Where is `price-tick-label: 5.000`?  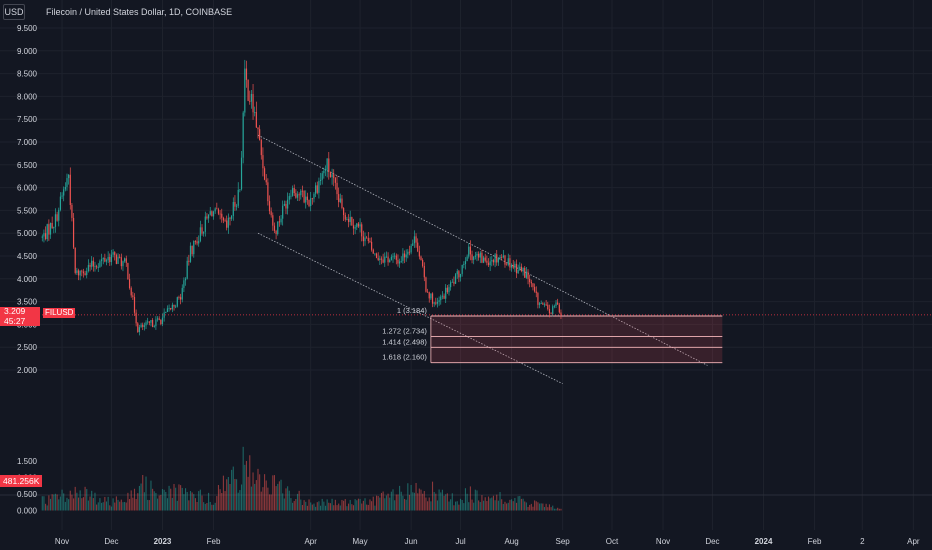 price-tick-label: 5.000 is located at coordinates (27, 233).